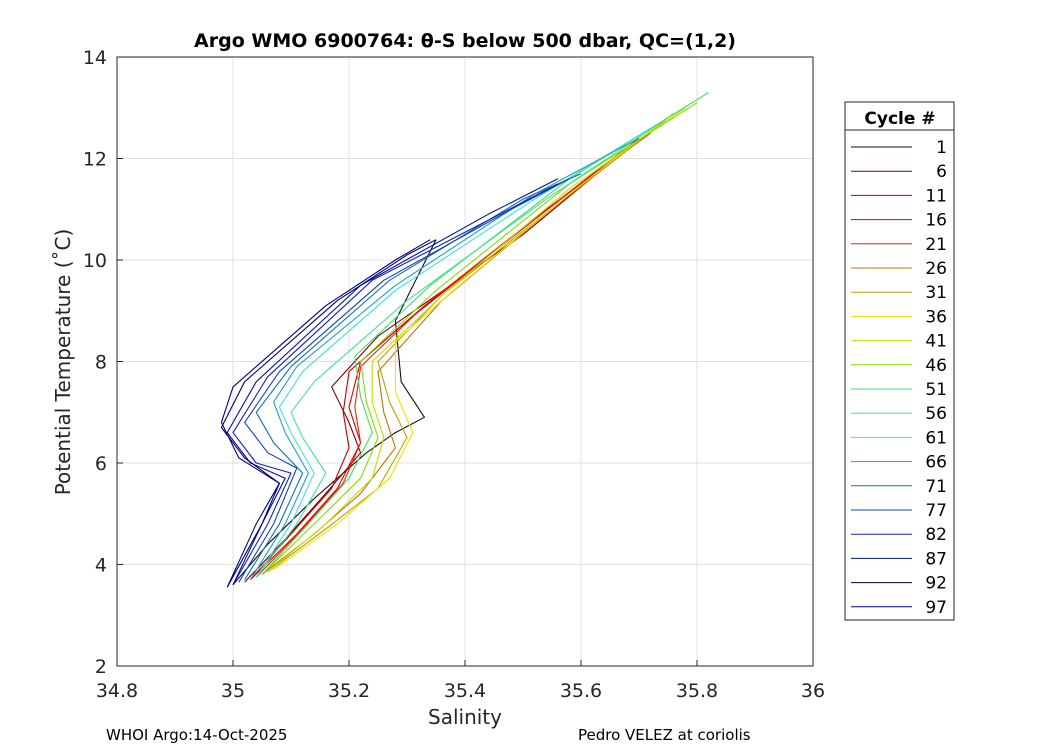 The height and width of the screenshot is (750, 1050). Describe the element at coordinates (101, 363) in the screenshot. I see `y-tick-label: 8` at that location.